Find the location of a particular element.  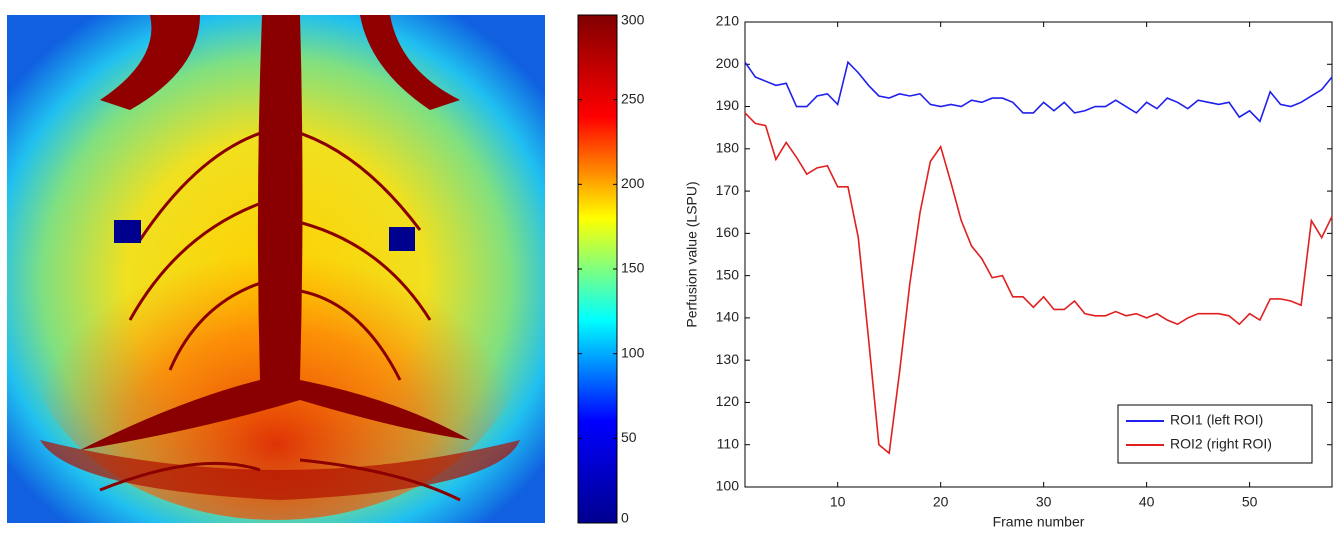

x-tick-label: 20 is located at coordinates (941, 502).